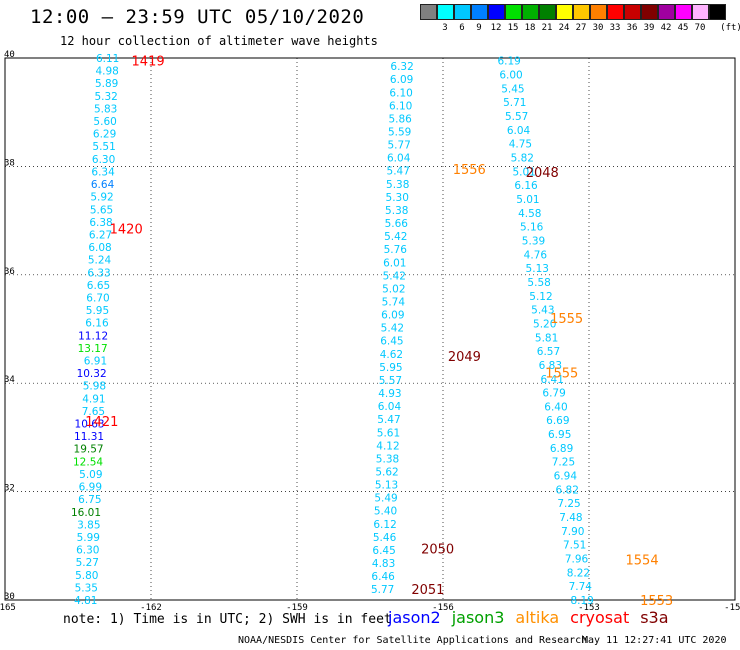  What do you see at coordinates (95, 362) in the screenshot?
I see `wave-height-value: 6.91` at bounding box center [95, 362].